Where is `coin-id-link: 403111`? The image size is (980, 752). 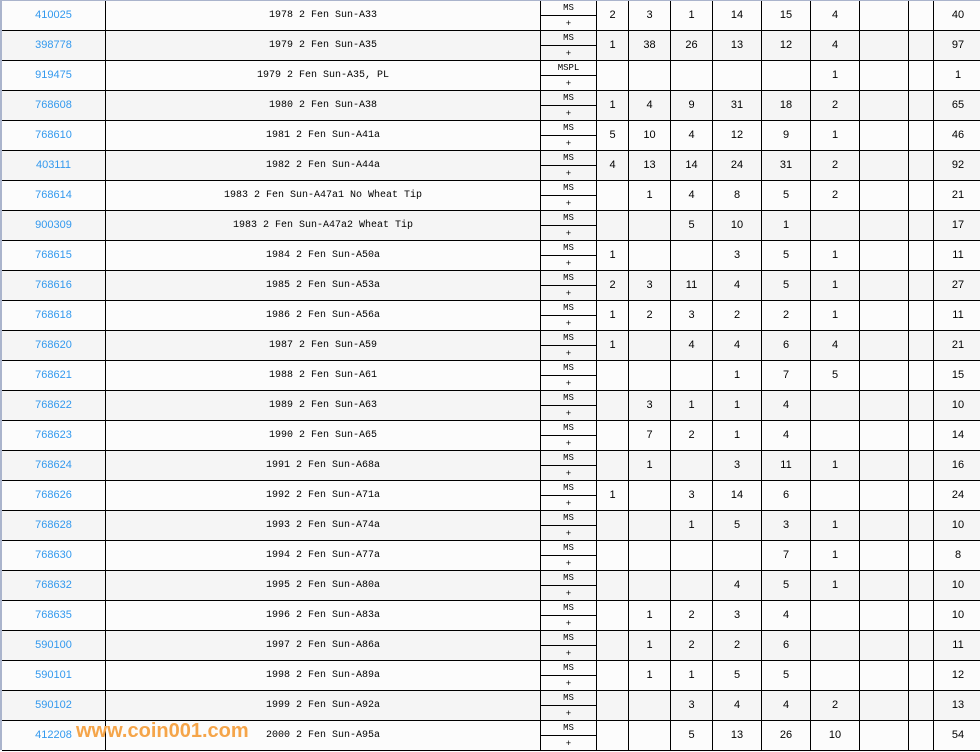 coin-id-link: 403111 is located at coordinates (53, 165).